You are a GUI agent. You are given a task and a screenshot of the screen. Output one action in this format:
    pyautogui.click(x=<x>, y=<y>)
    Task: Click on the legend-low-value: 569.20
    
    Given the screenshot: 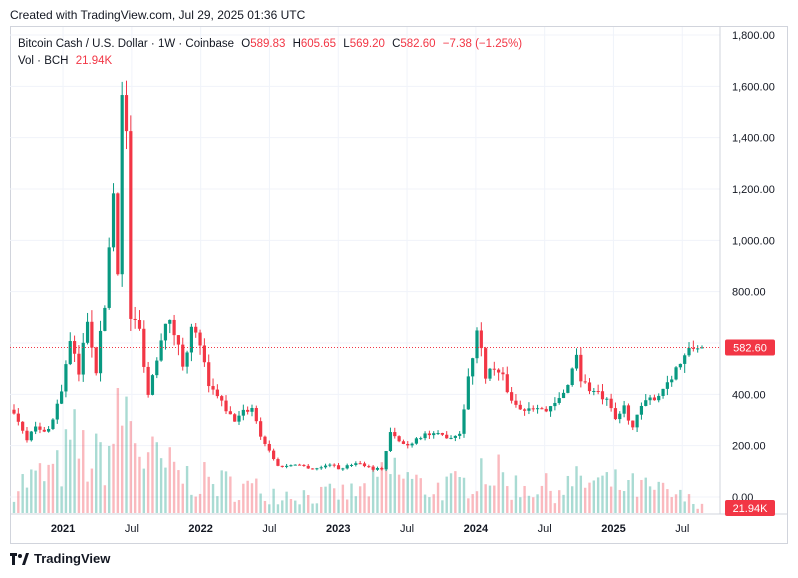 What is the action you would take?
    pyautogui.click(x=367, y=44)
    